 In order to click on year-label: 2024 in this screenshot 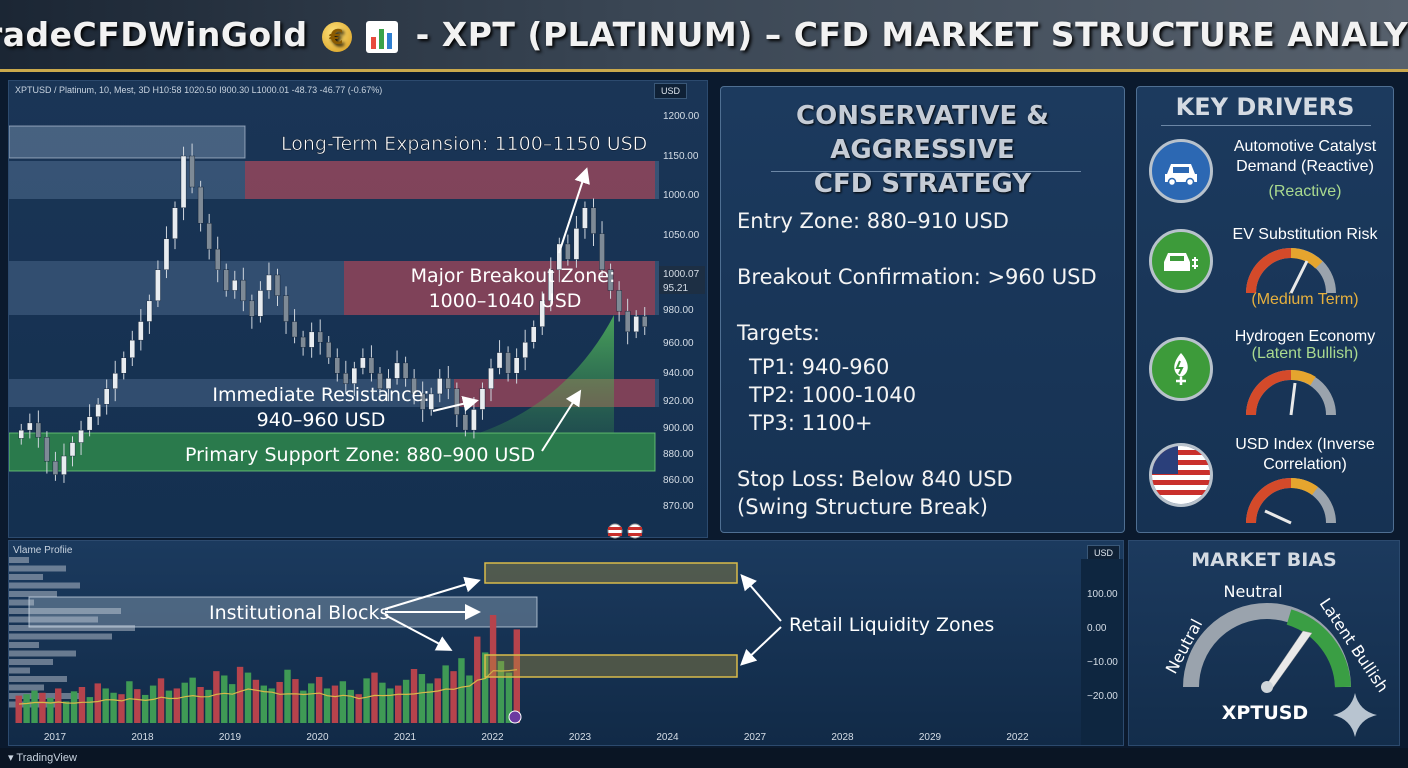, I will do `click(667, 737)`.